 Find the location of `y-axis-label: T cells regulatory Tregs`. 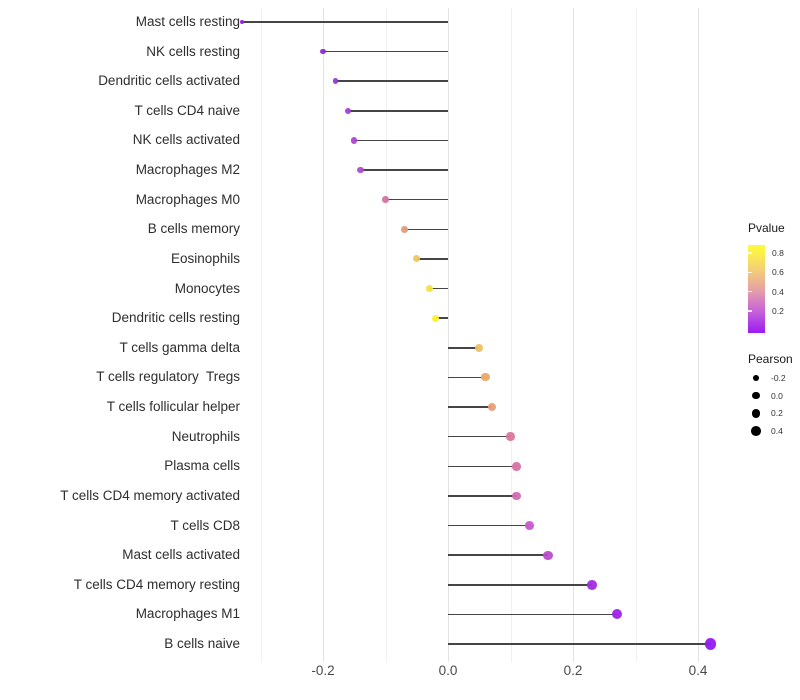

y-axis-label: T cells regulatory Tregs is located at coordinates (168, 377).